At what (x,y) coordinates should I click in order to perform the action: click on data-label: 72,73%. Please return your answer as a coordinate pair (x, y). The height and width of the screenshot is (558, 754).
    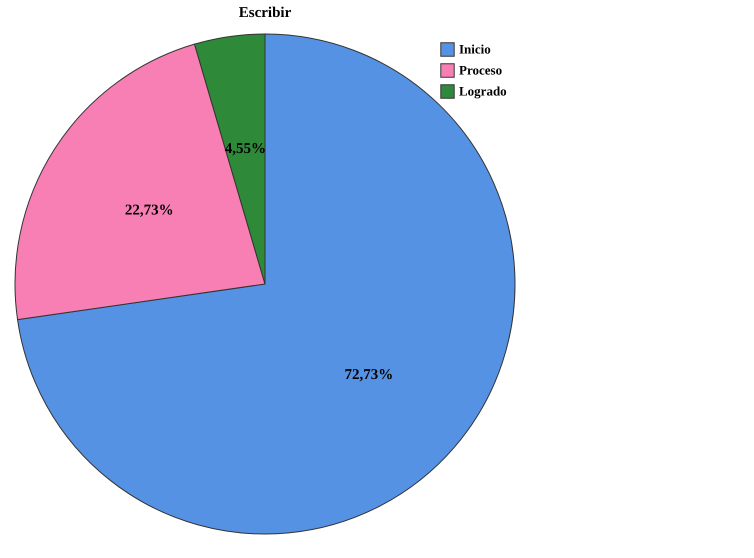
    Looking at the image, I should click on (369, 375).